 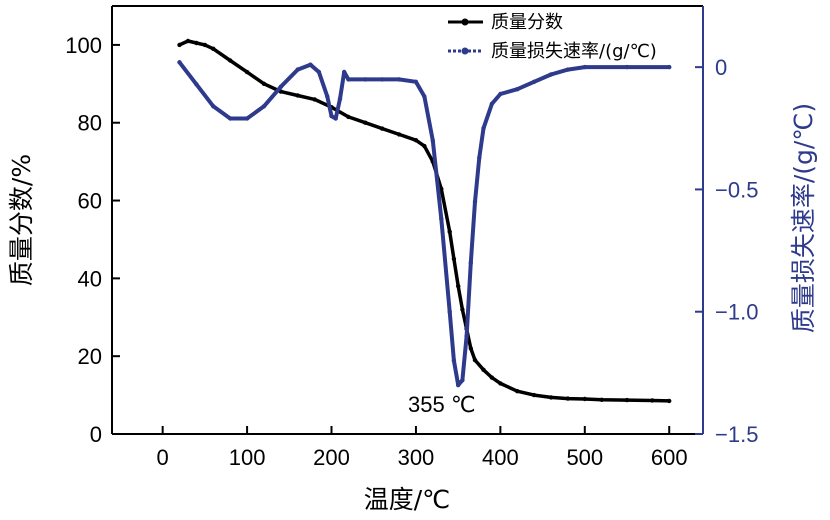 I want to click on legend: 质量分数 质量损失速率/(g/℃), so click(x=552, y=37).